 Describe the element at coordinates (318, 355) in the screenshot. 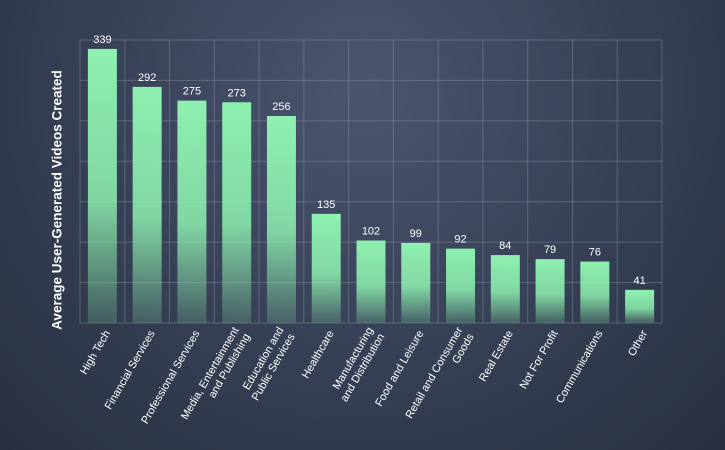

I see `category-tick-label: Healthcare` at that location.